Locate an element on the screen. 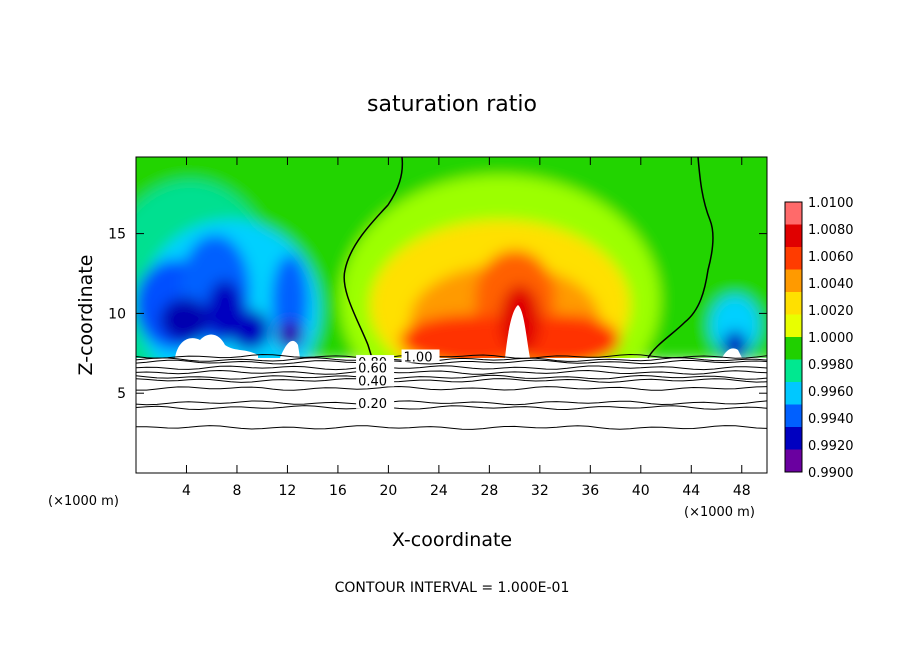 This screenshot has height=654, width=904. contour-lines: 1.000.800.600.400.20 is located at coordinates (451, 389).